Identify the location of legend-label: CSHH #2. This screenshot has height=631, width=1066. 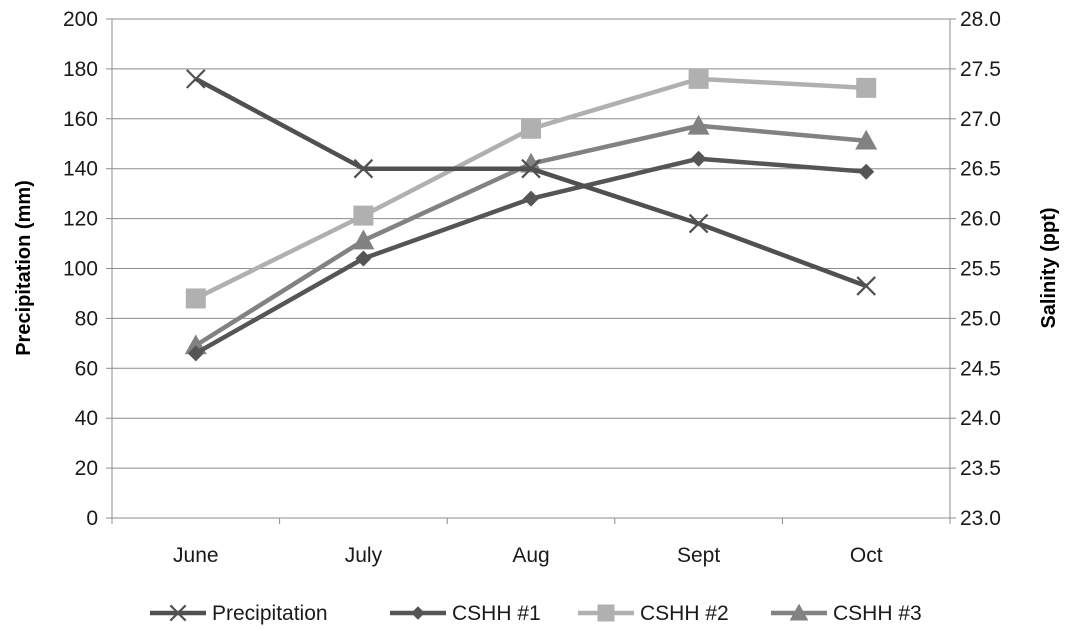
(684, 613).